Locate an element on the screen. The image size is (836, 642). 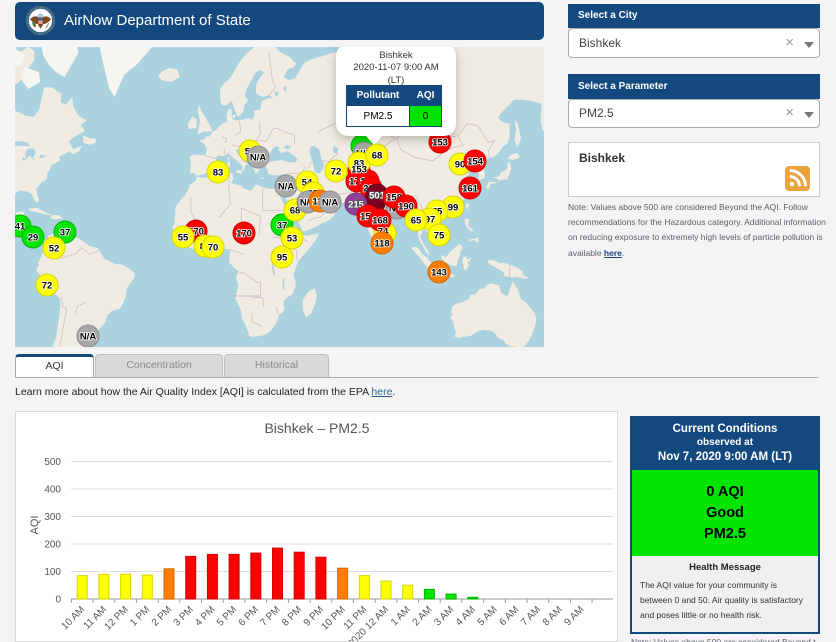
svg-text: 300 is located at coordinates (52, 517).